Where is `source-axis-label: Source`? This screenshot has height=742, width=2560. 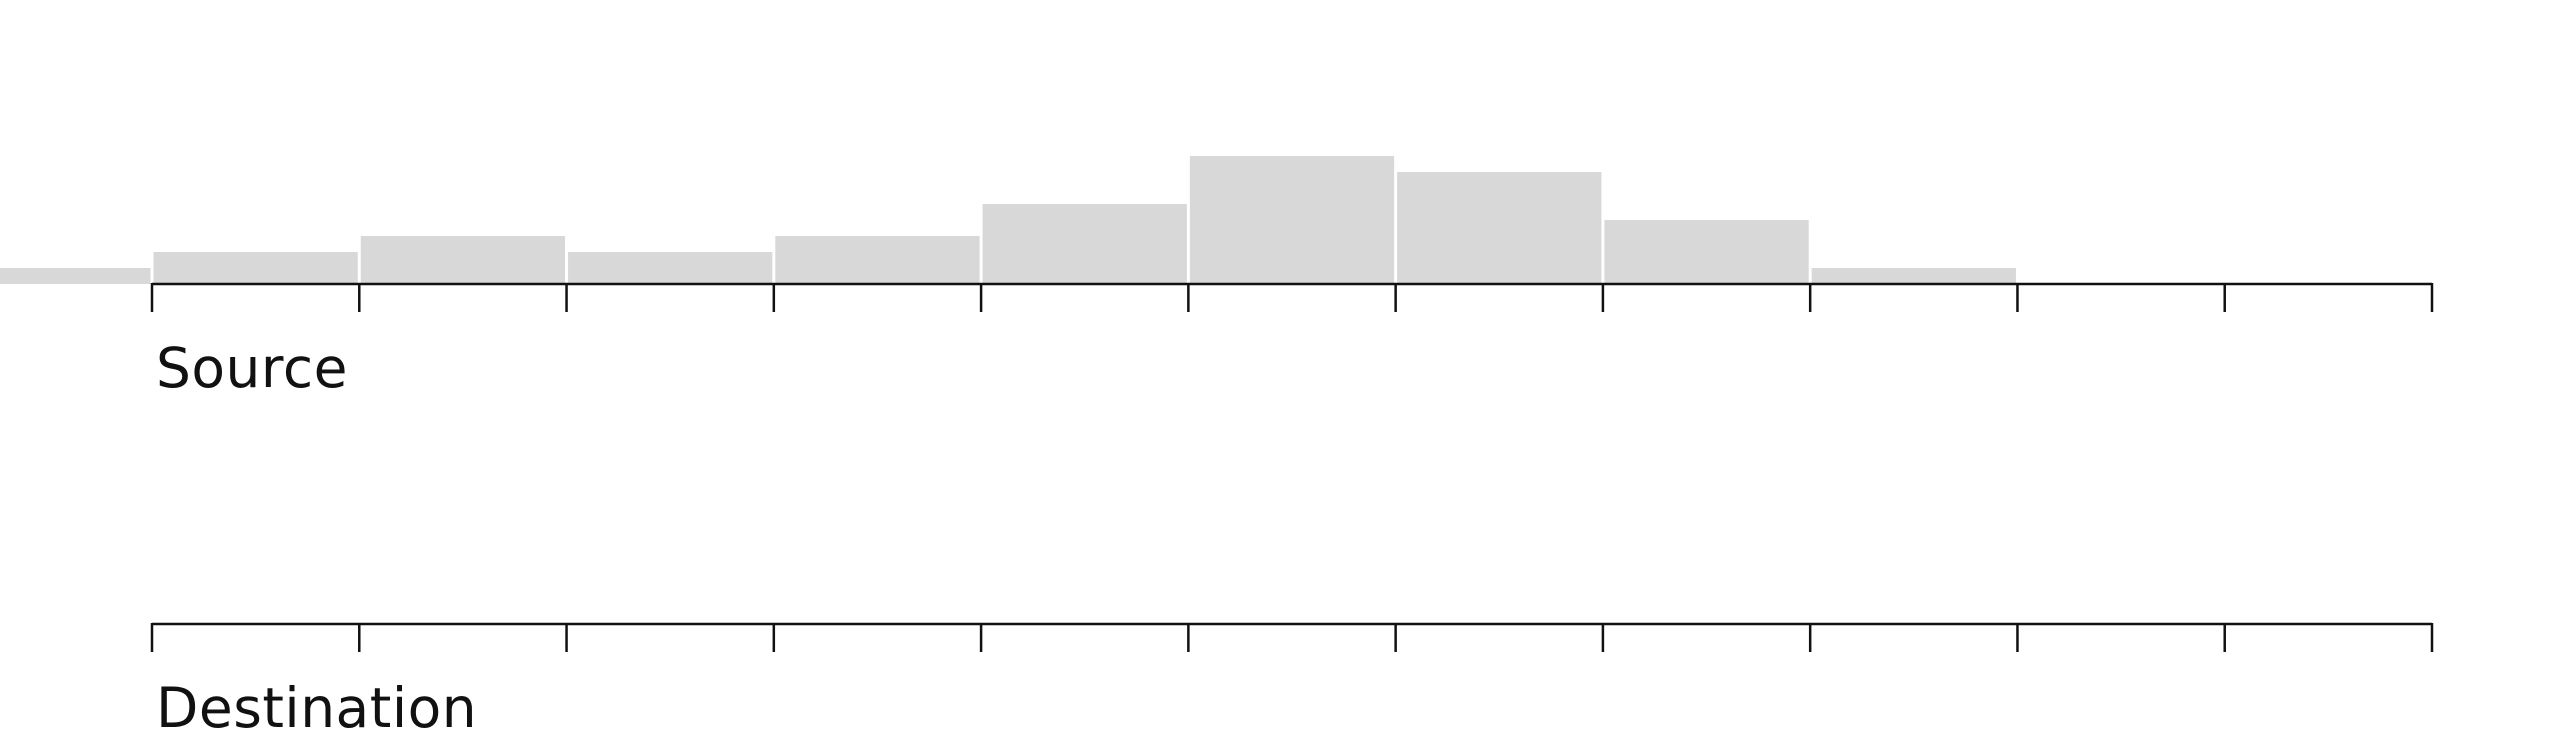 source-axis-label: Source is located at coordinates (252, 368).